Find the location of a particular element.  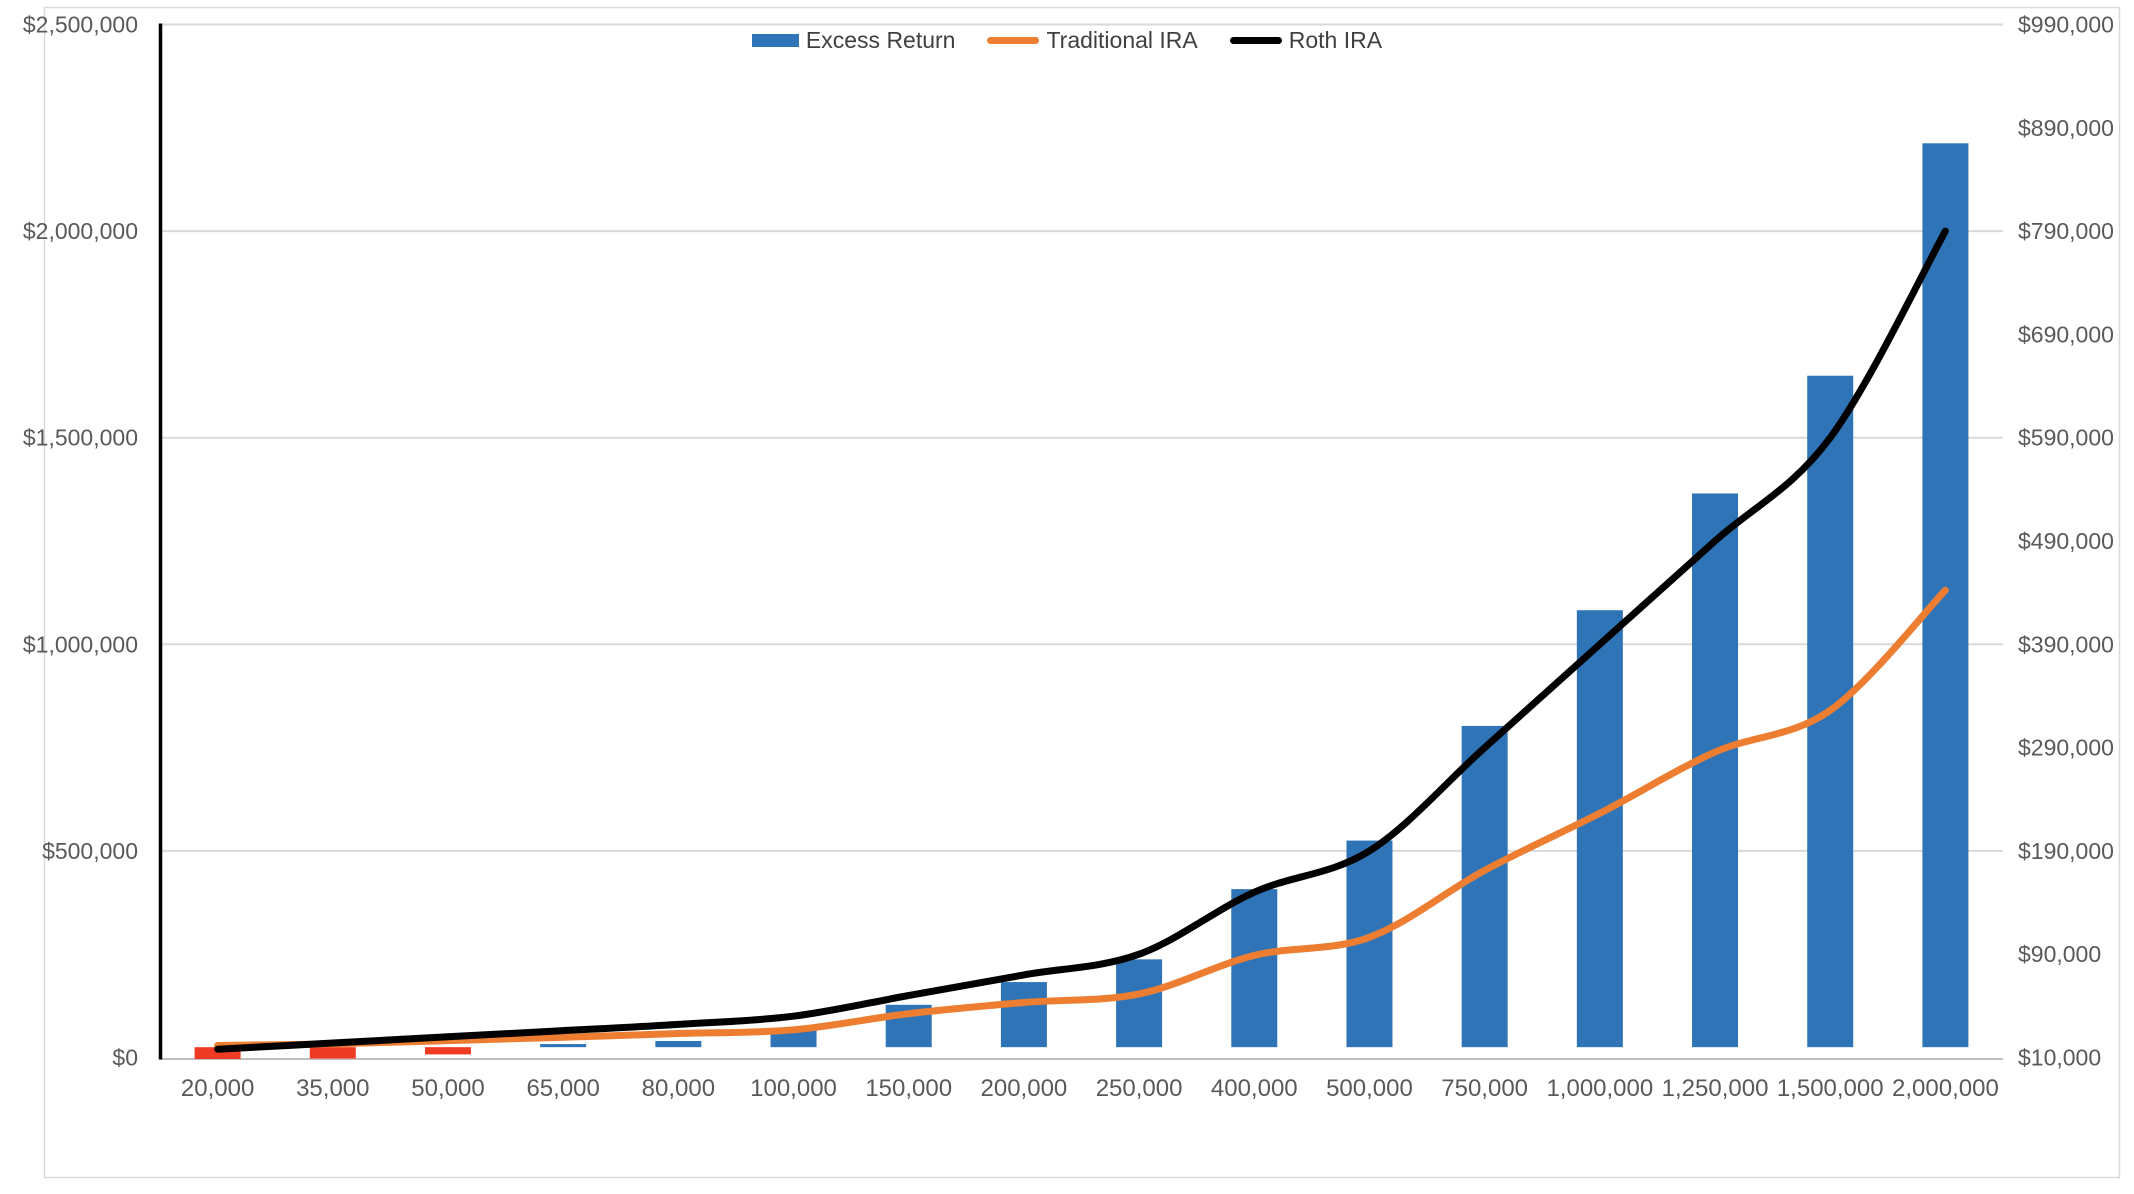

x-axis-category-label: 35,000 is located at coordinates (332, 1088).